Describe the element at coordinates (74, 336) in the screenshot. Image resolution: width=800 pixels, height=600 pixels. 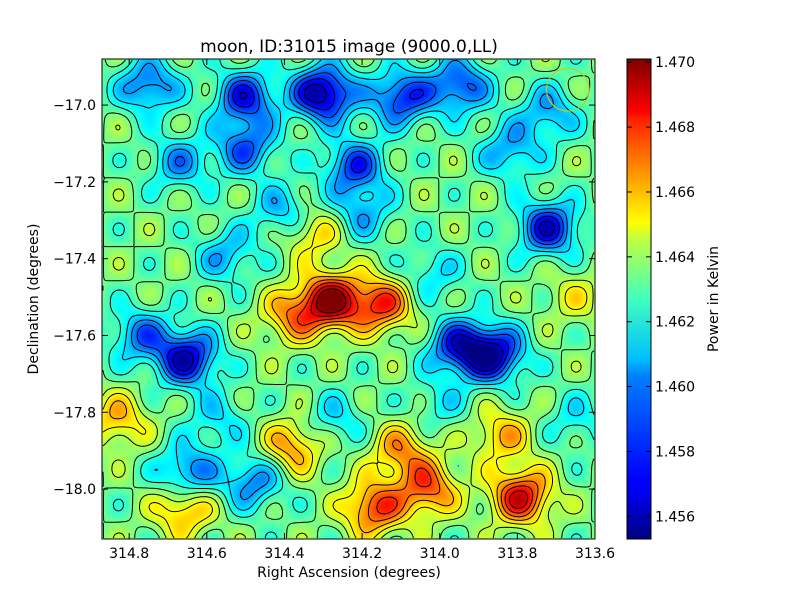
I see `y-tick-label: −17.6` at that location.